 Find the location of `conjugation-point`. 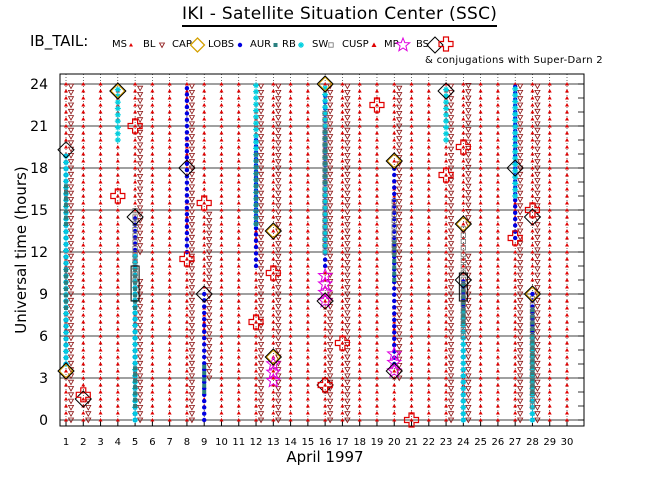

conjugation-point is located at coordinates (532, 210).